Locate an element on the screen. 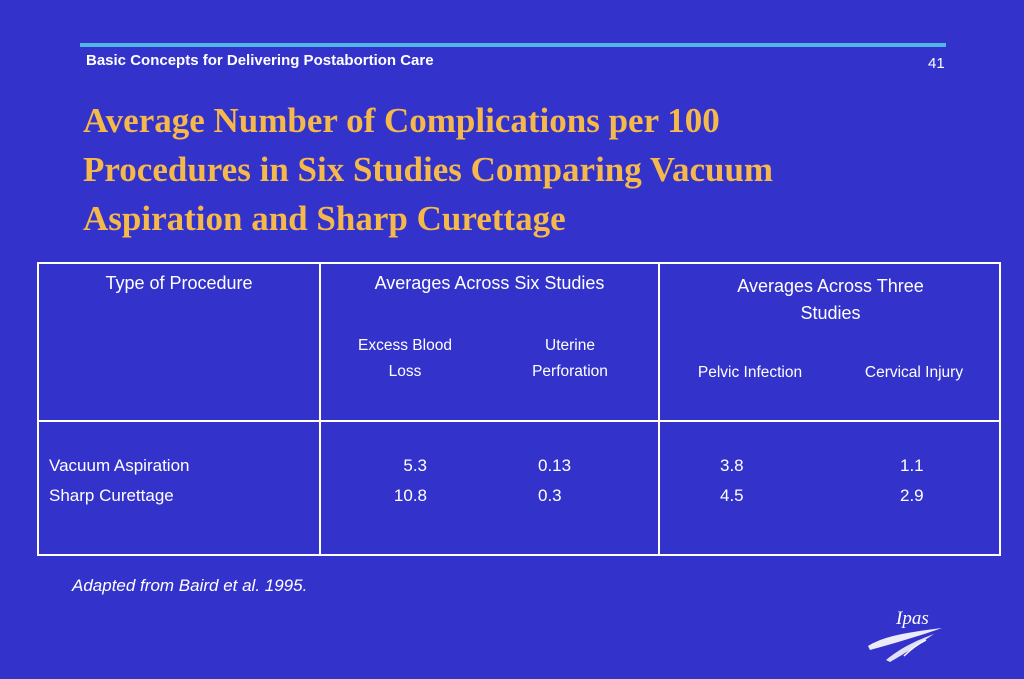 The width and height of the screenshot is (1024, 679). subheader-uterine-line1: Uterine is located at coordinates (570, 345).